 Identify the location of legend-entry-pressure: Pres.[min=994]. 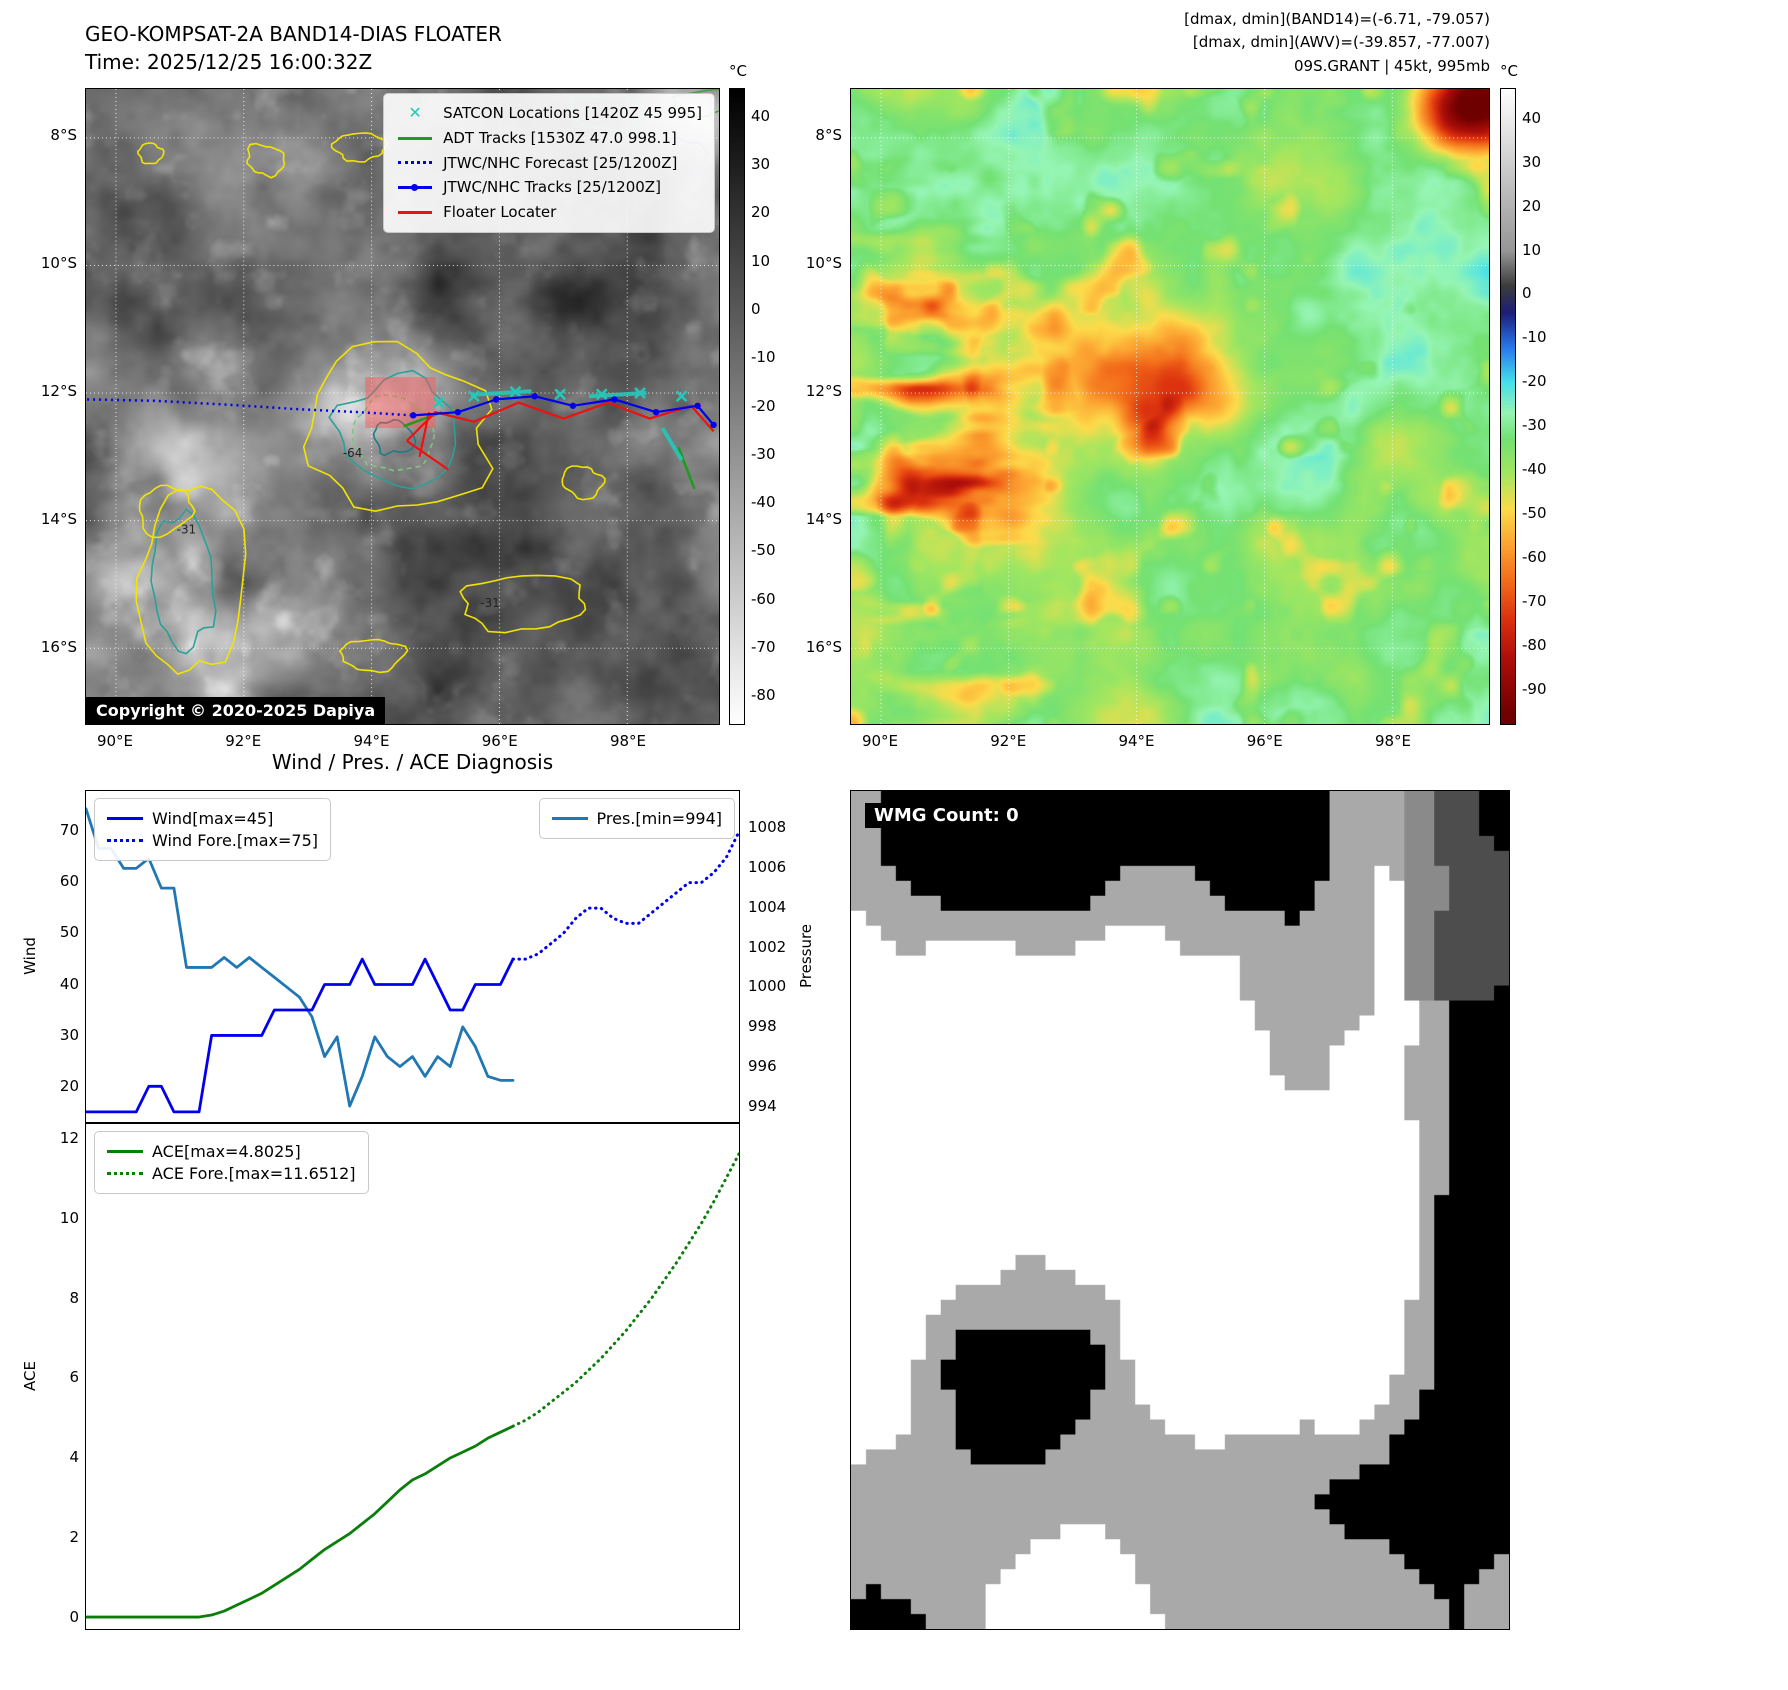
(636, 818).